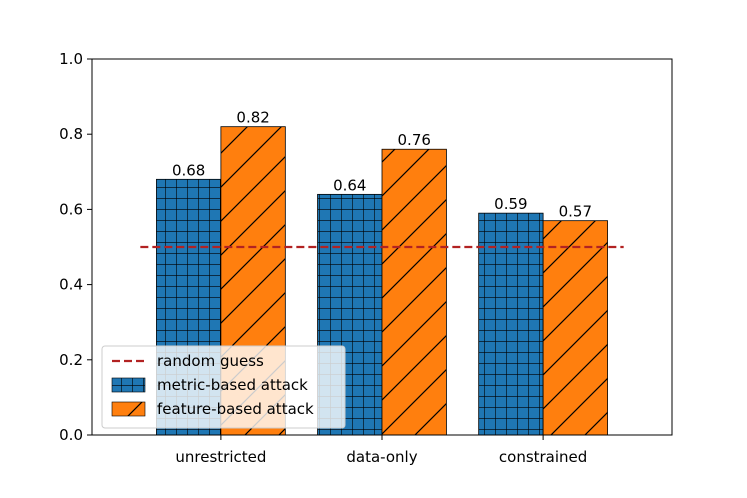 This screenshot has width=747, height=498. I want to click on legend-label-random-guess: random guess, so click(210, 361).